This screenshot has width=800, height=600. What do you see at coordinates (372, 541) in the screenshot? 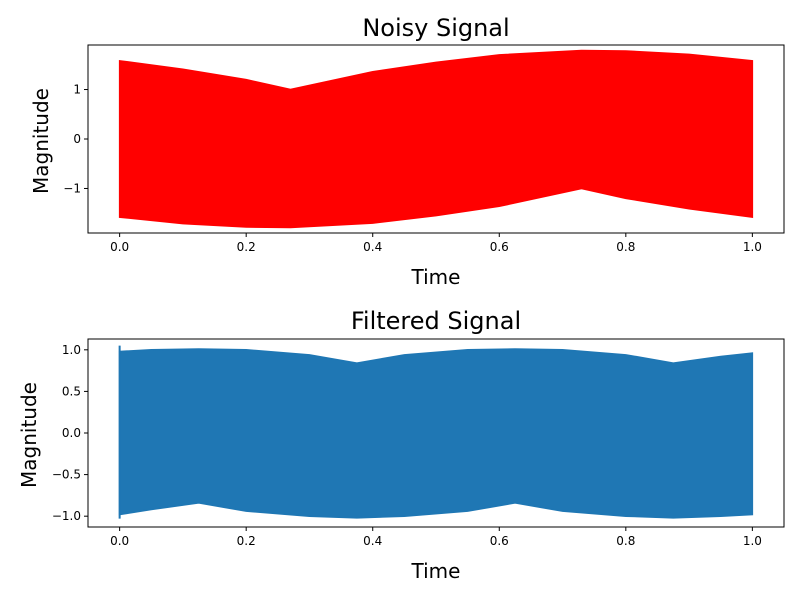
I see `filtered-signal-xtick-label: 0.4` at bounding box center [372, 541].